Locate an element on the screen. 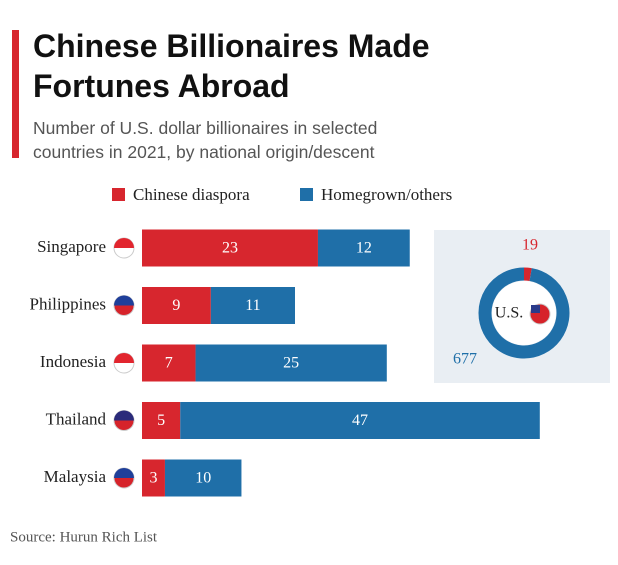 Image resolution: width=618 pixels, height=565 pixels. category-label: Philippines is located at coordinates (67, 303).